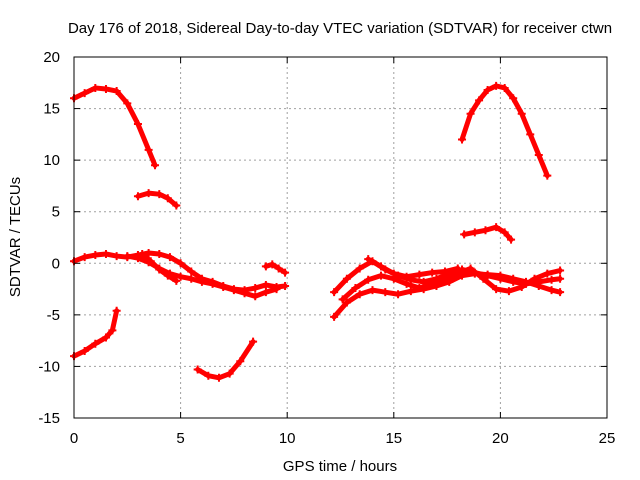 The width and height of the screenshot is (640, 480). Describe the element at coordinates (157, 199) in the screenshot. I see `series-arc-b` at that location.